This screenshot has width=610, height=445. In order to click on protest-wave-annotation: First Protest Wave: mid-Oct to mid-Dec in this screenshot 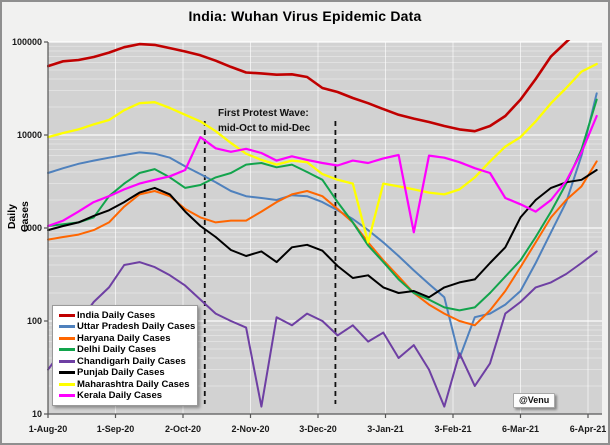, I will do `click(264, 121)`.